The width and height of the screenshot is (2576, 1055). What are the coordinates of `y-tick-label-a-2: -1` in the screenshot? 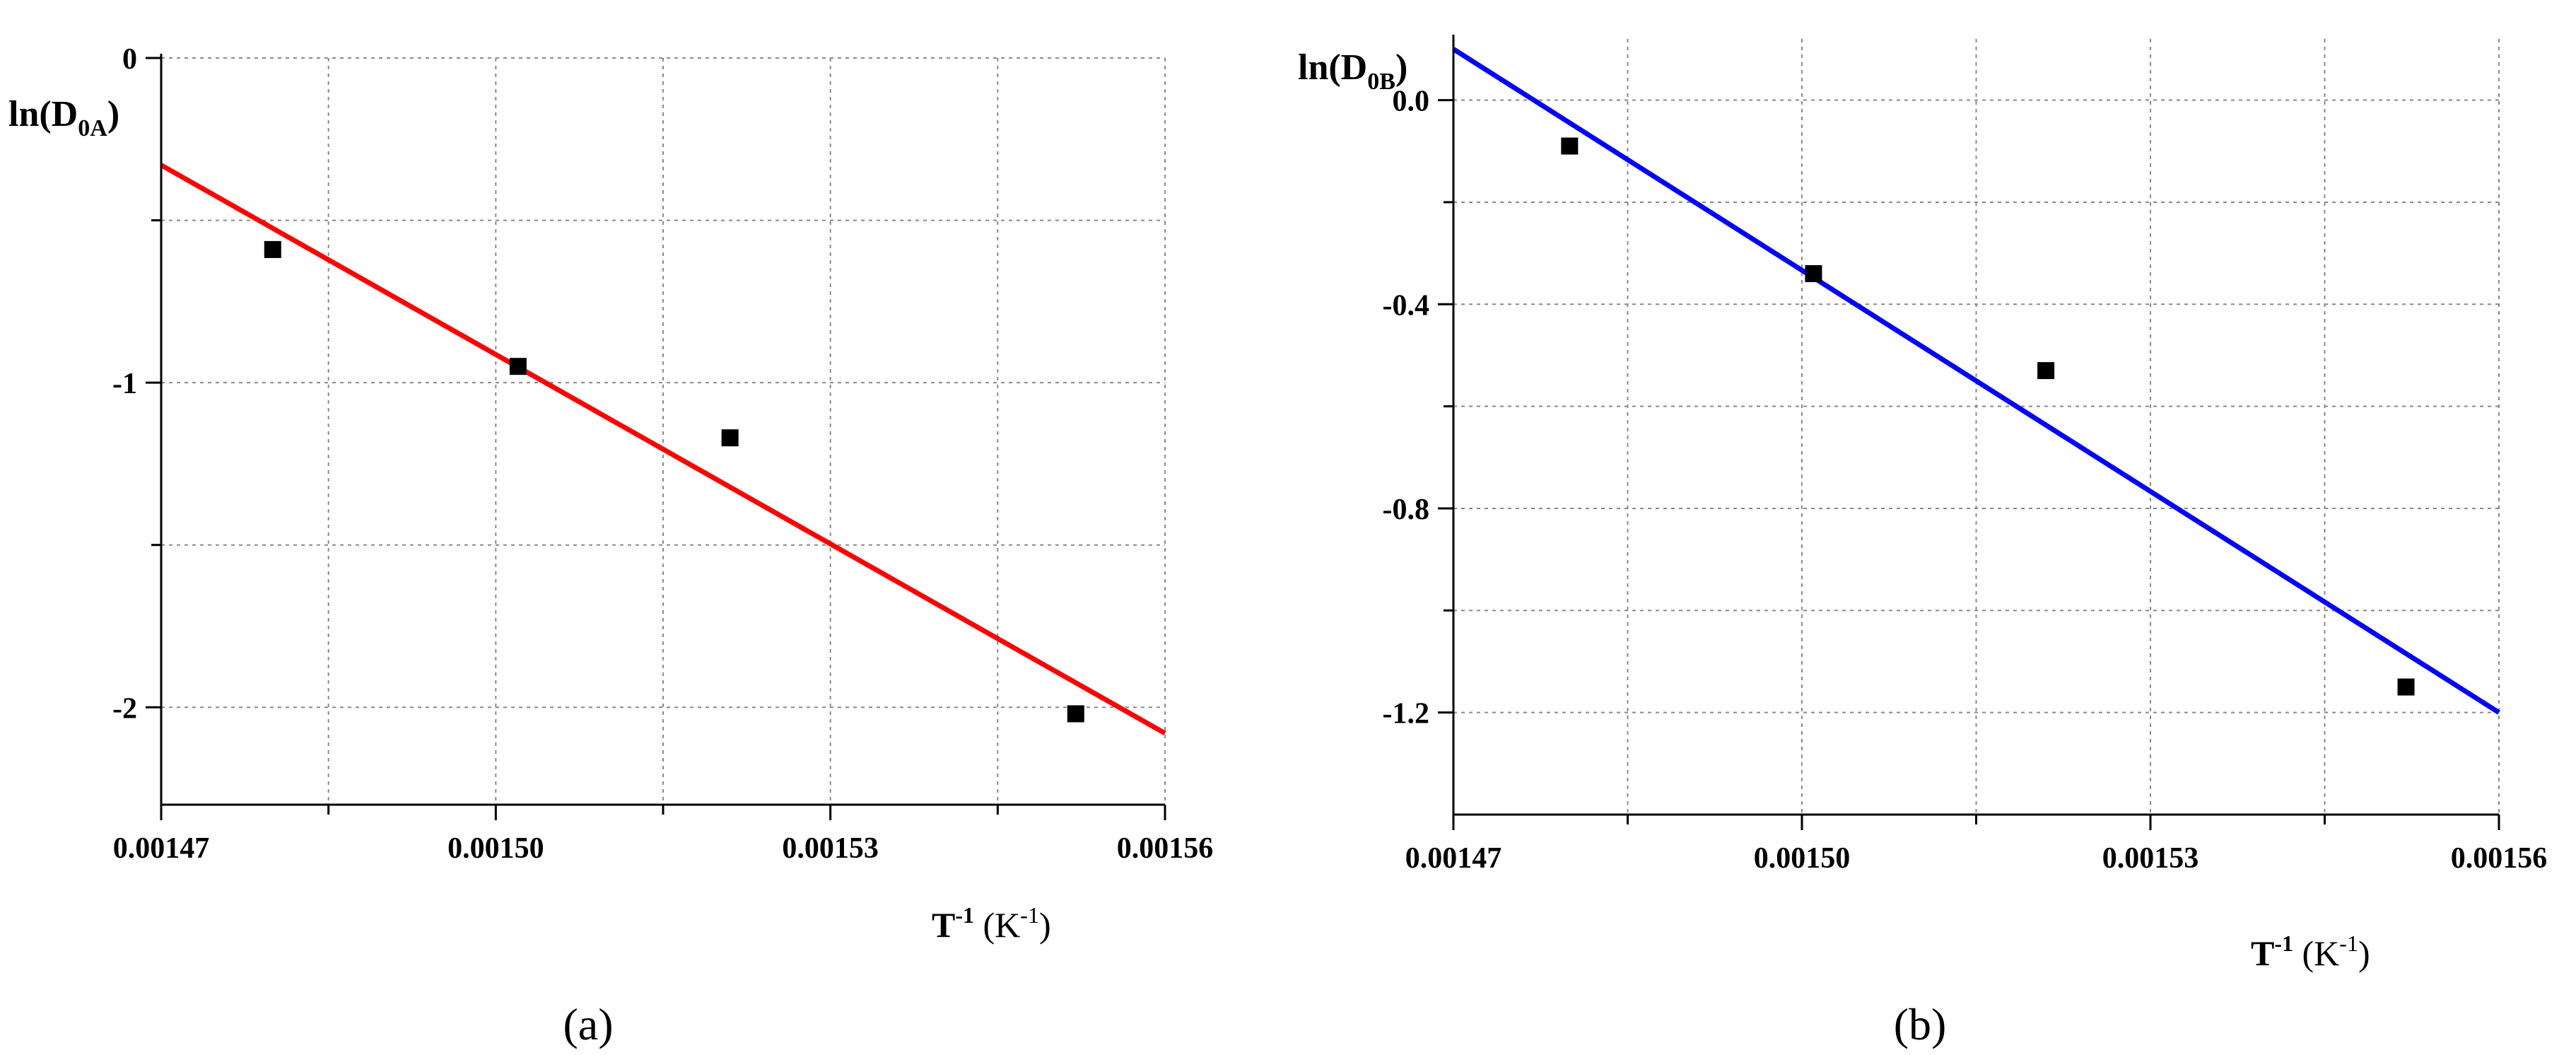 It's located at (124, 384).